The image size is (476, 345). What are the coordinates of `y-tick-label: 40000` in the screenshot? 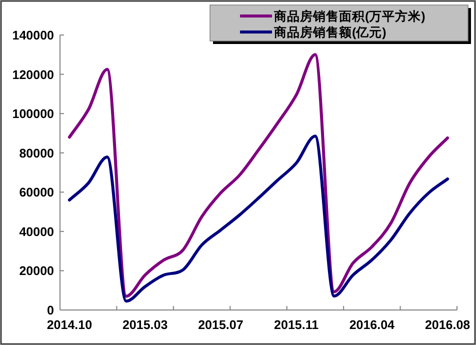 It's located at (36, 231).